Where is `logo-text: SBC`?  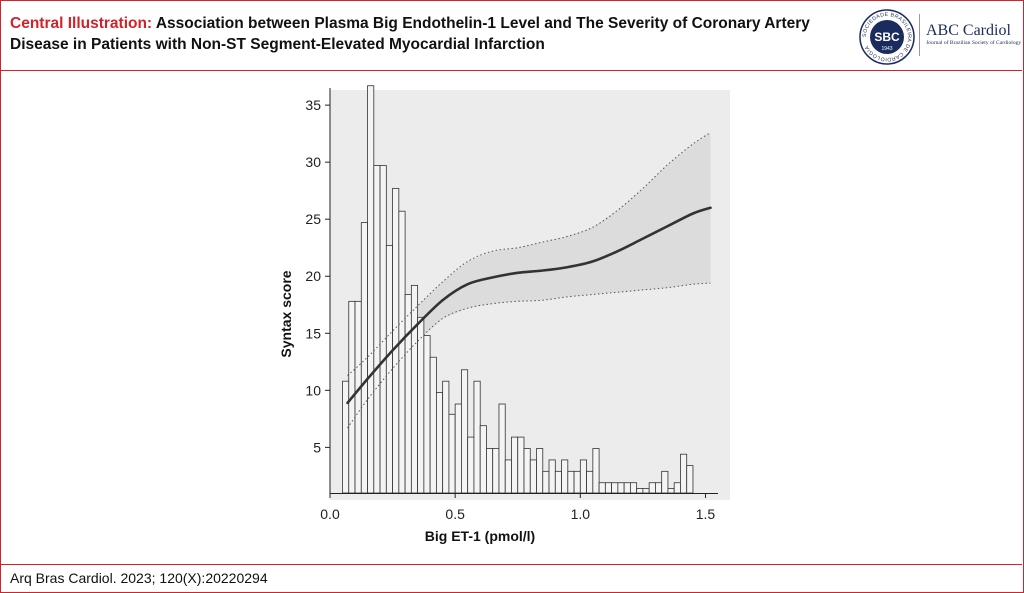
logo-text: SBC is located at coordinates (887, 37).